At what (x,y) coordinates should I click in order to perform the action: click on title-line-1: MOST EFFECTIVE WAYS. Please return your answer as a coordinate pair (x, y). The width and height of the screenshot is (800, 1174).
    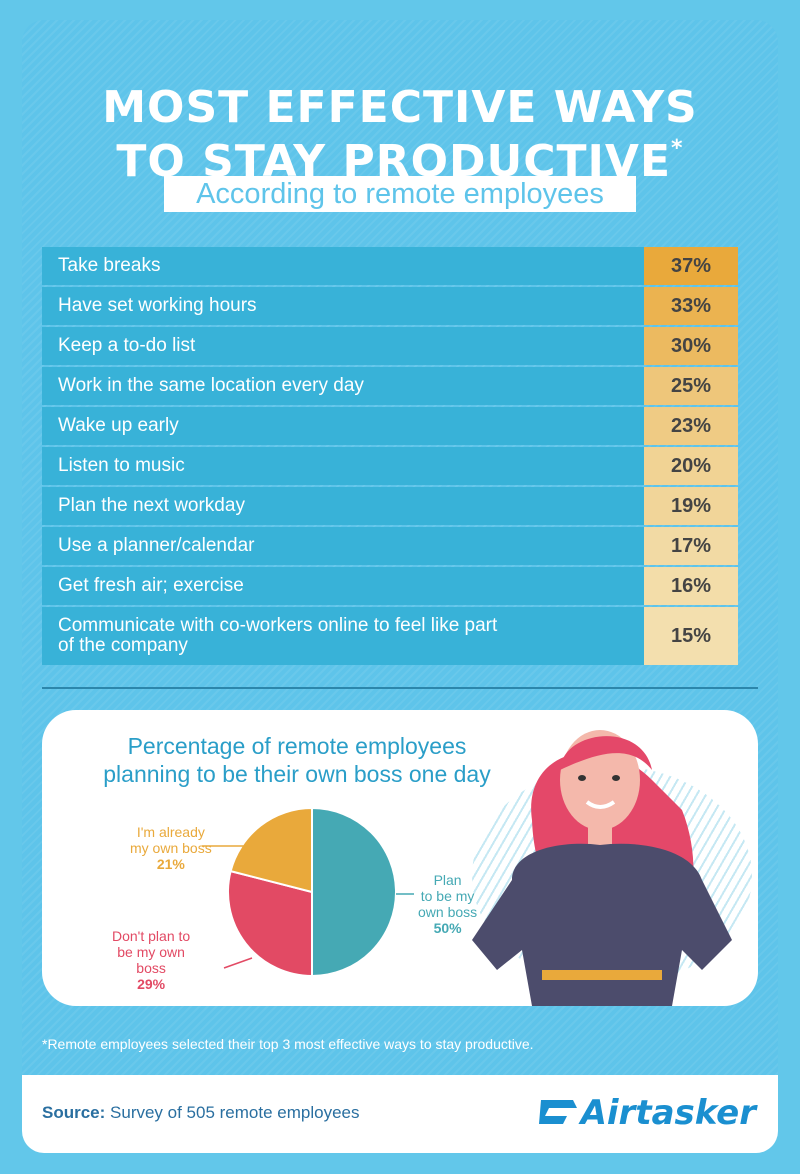
    Looking at the image, I should click on (400, 107).